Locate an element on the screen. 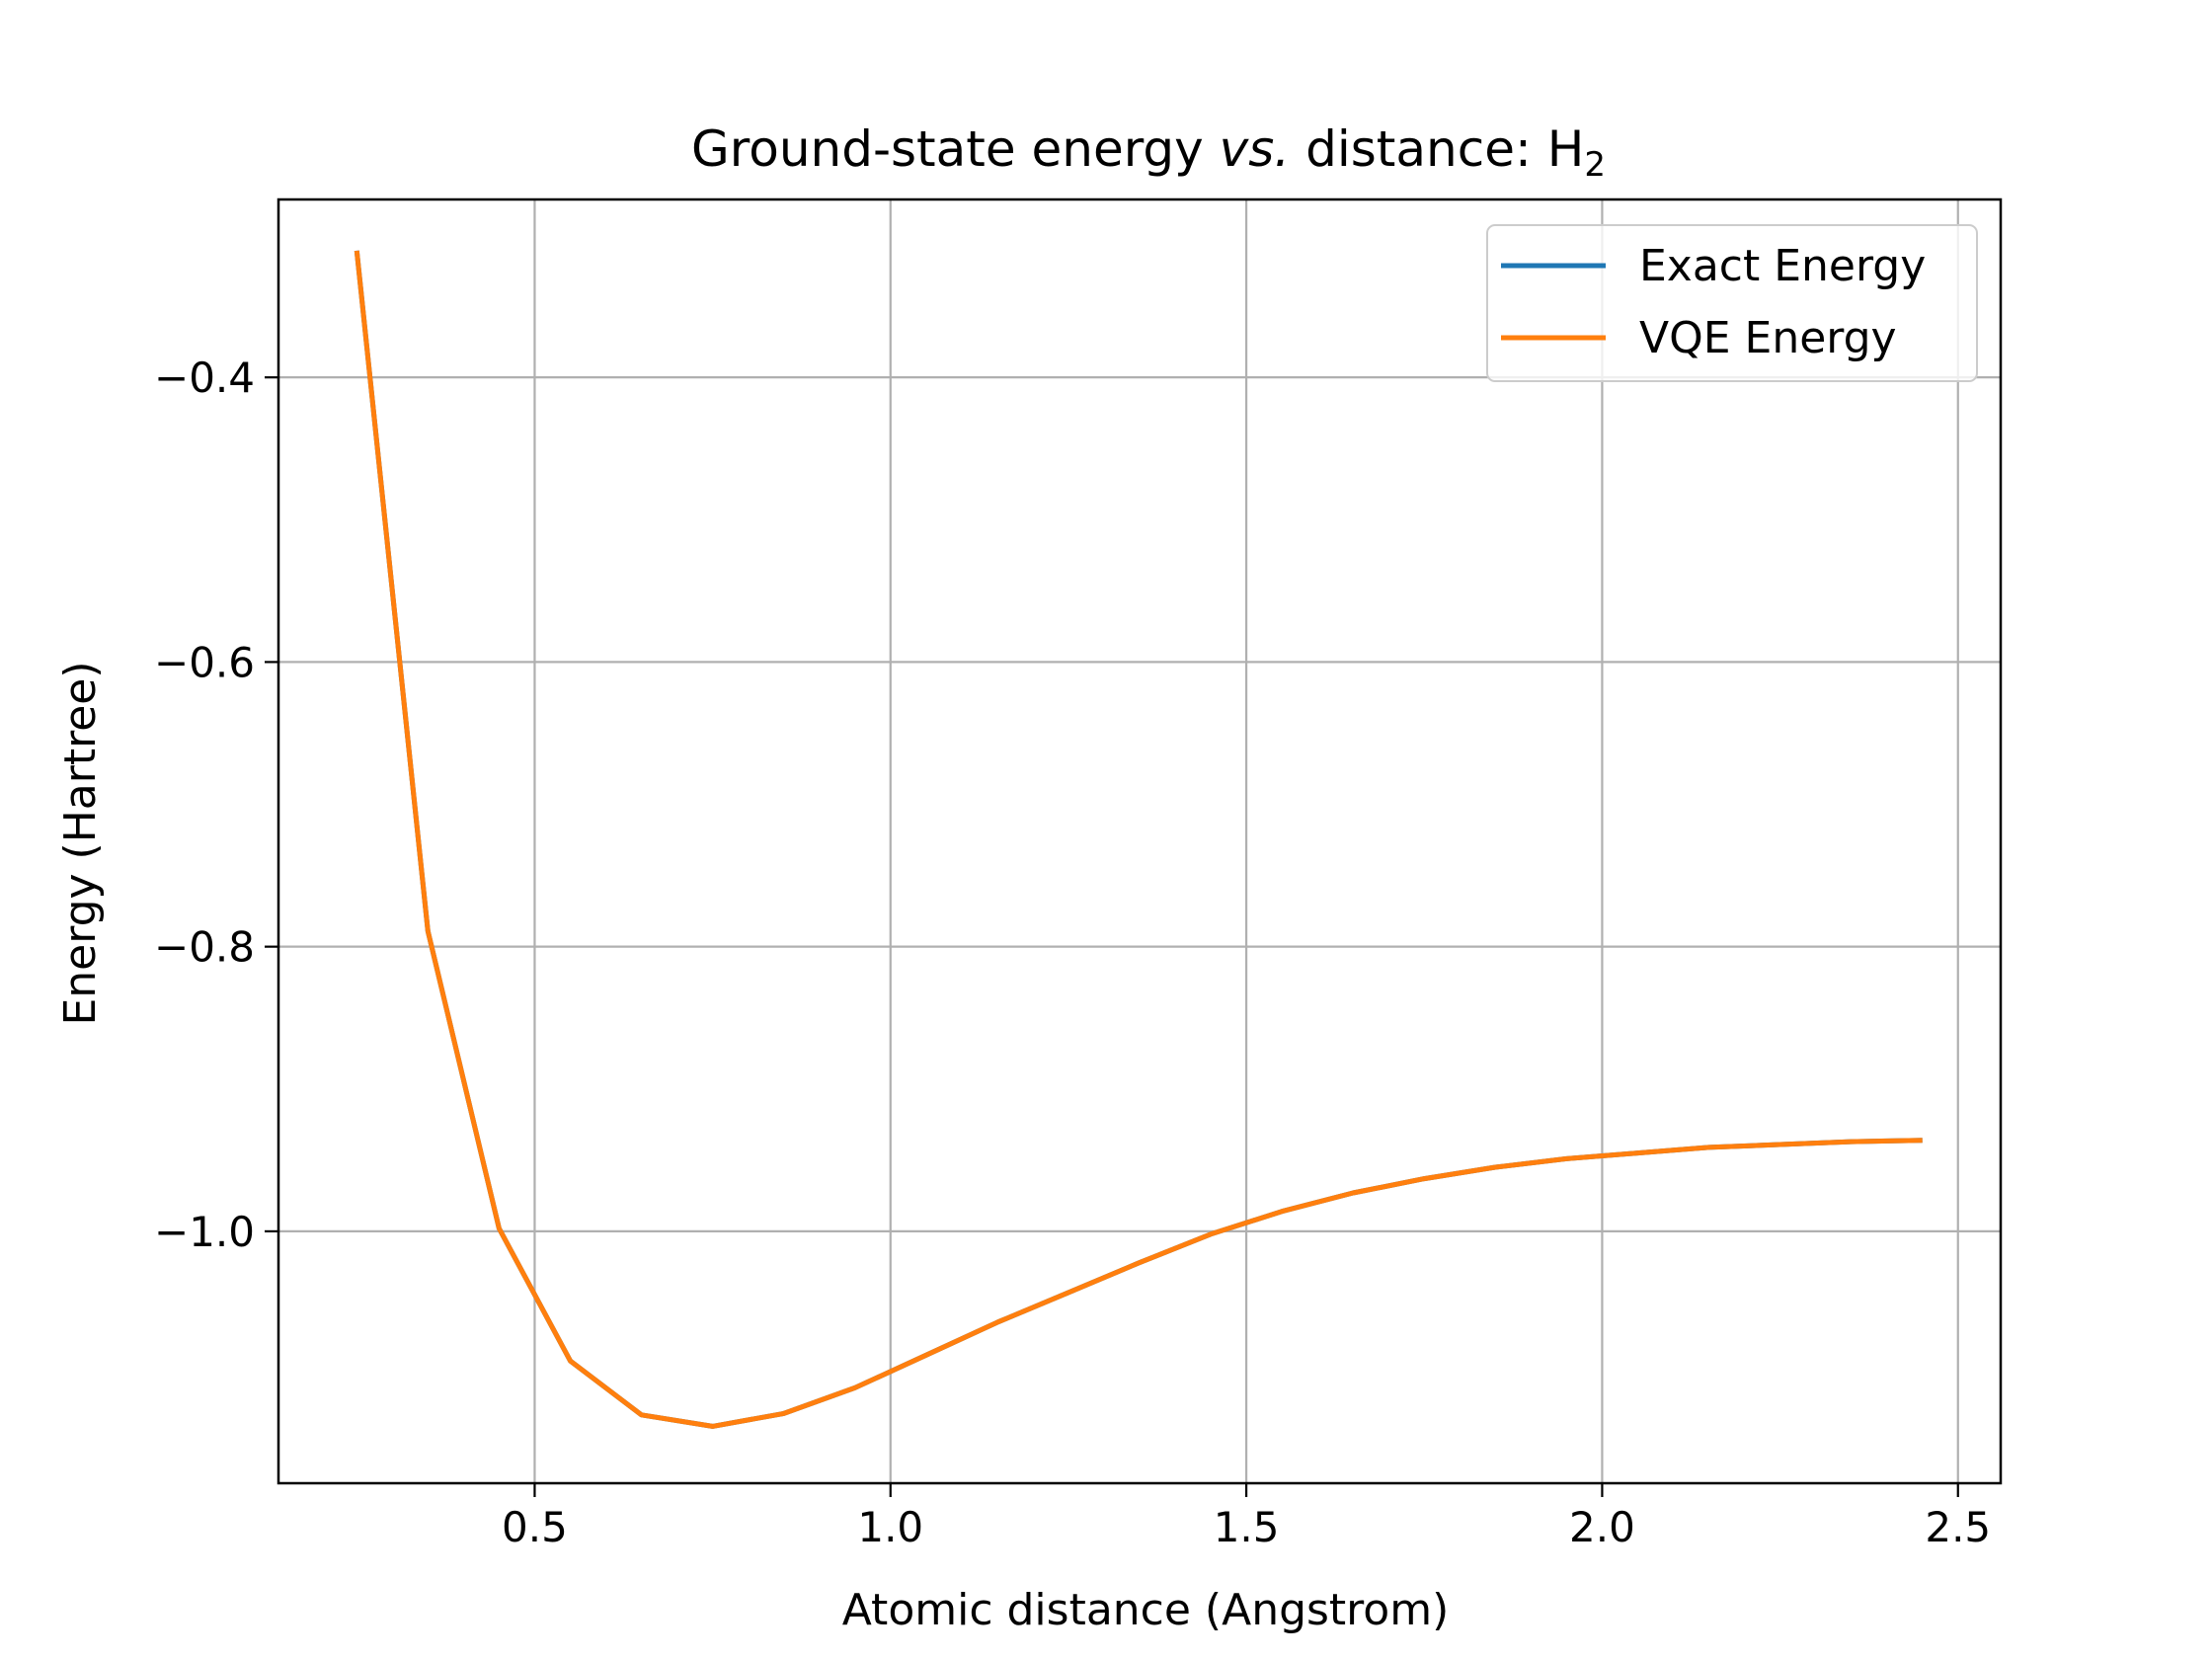 The image size is (2212, 1659). y-axis-label: Energy (Hartree) is located at coordinates (81, 843).